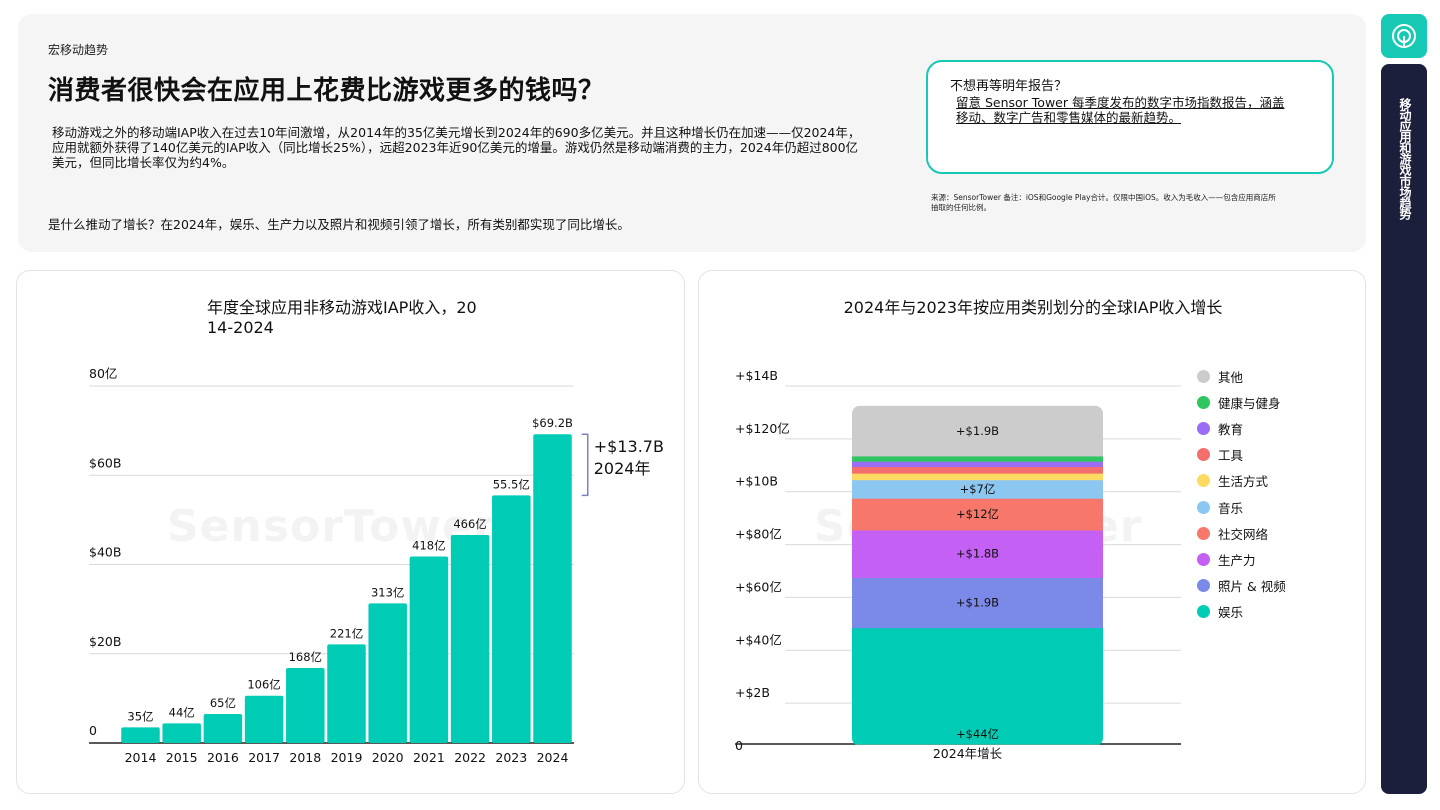  Describe the element at coordinates (1033, 307) in the screenshot. I see `chart-title: 2024年与2023年按应用类别划分的全球IAP收入增长` at that location.